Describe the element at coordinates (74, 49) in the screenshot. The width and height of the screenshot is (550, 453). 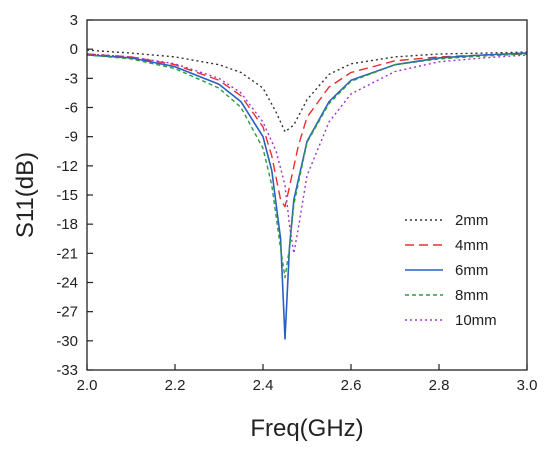
I see `y-tick-label: 0` at that location.